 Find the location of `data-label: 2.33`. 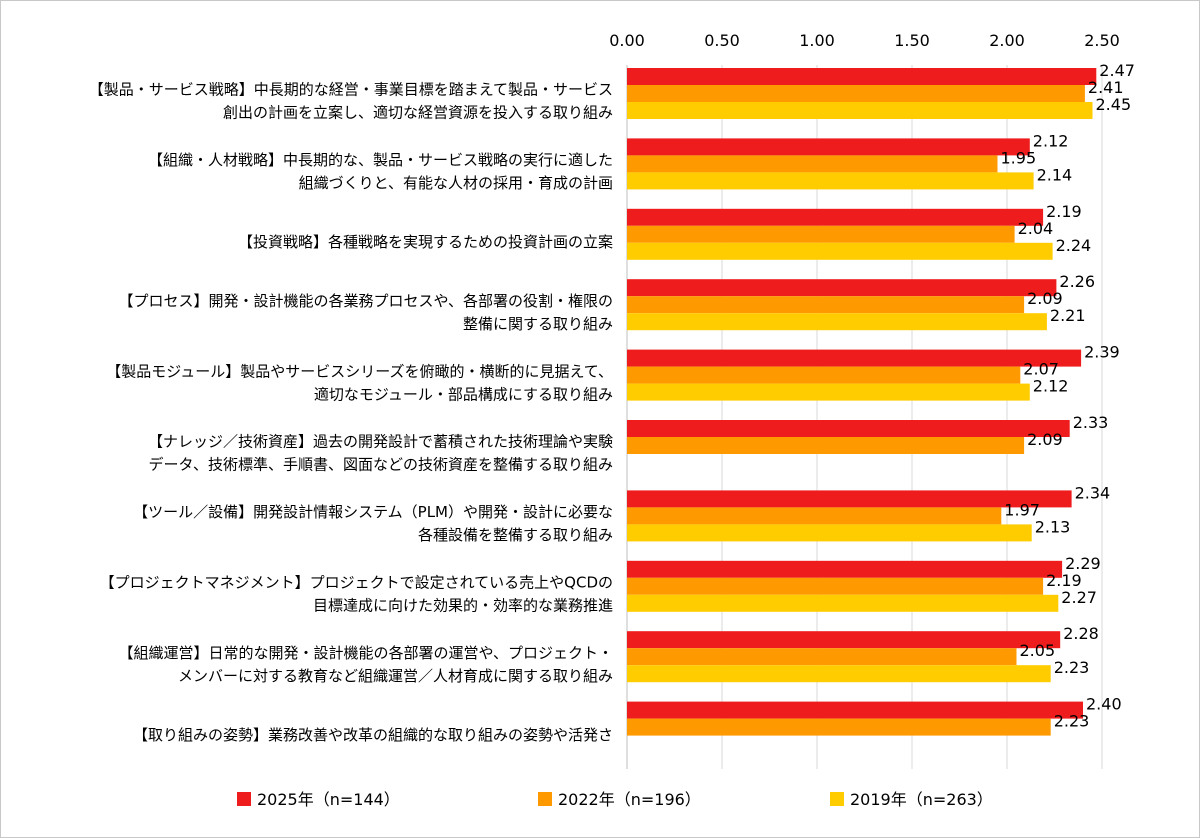

data-label: 2.33 is located at coordinates (1091, 422).